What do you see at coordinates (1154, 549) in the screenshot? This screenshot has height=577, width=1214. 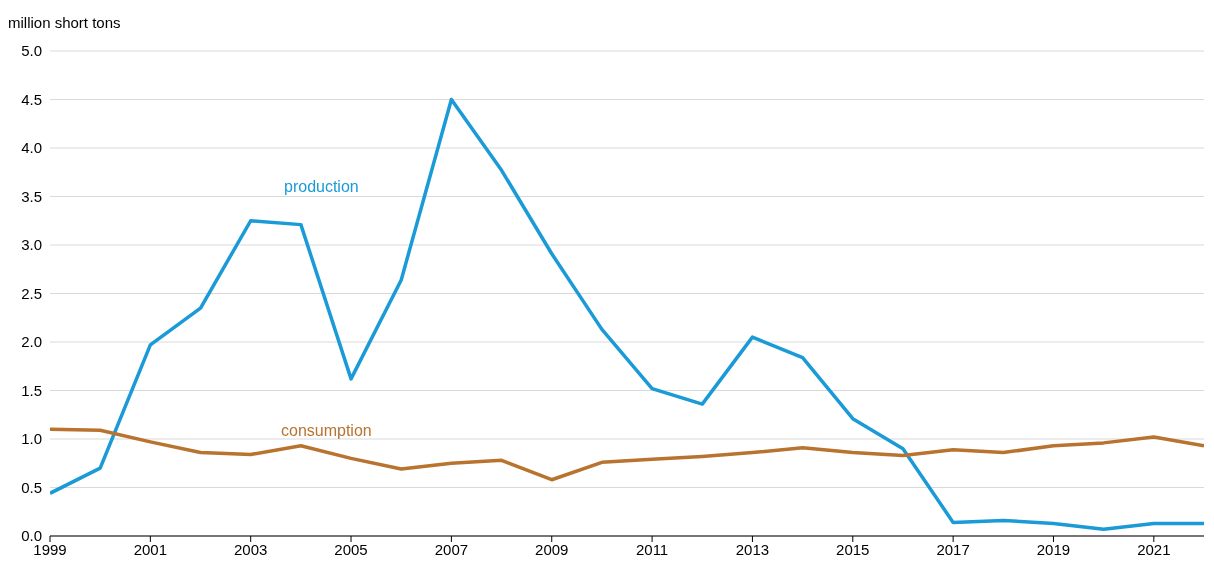 I see `x-tick-label: 2021` at bounding box center [1154, 549].